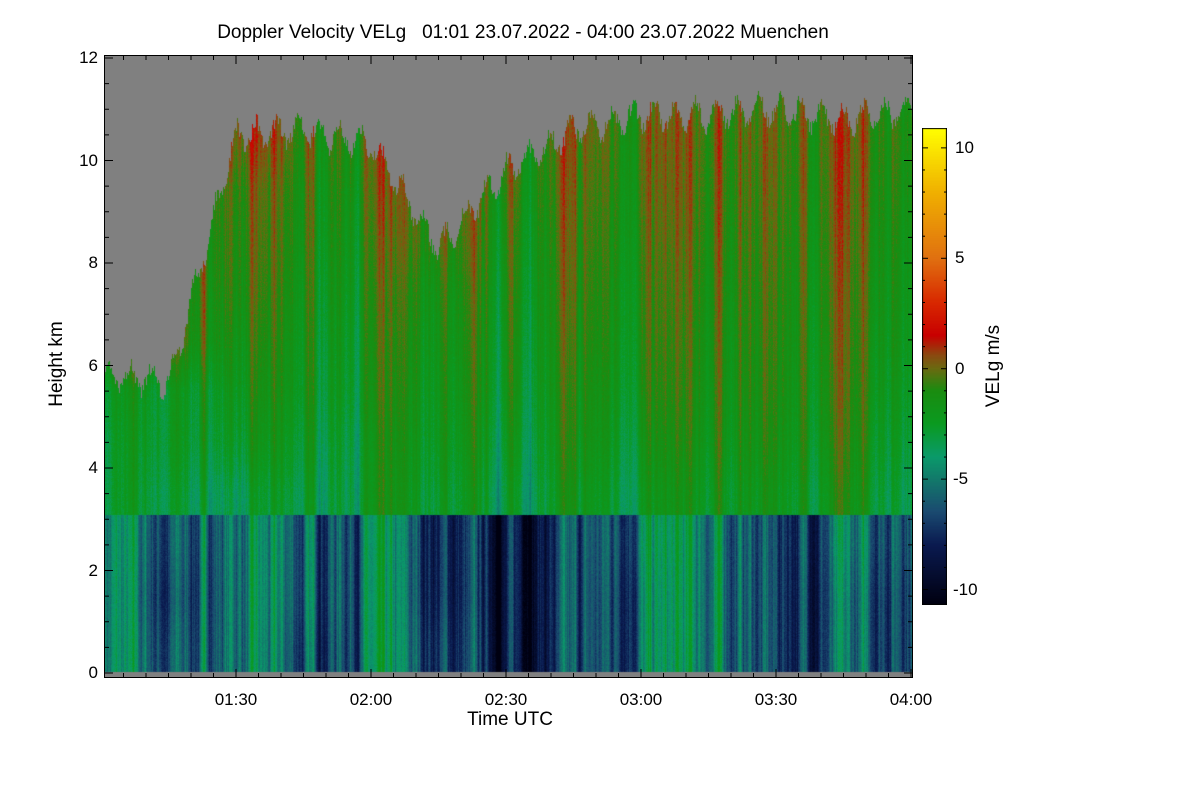 The height and width of the screenshot is (800, 1200). What do you see at coordinates (961, 479) in the screenshot?
I see `colorbar-tick-label: -5` at bounding box center [961, 479].